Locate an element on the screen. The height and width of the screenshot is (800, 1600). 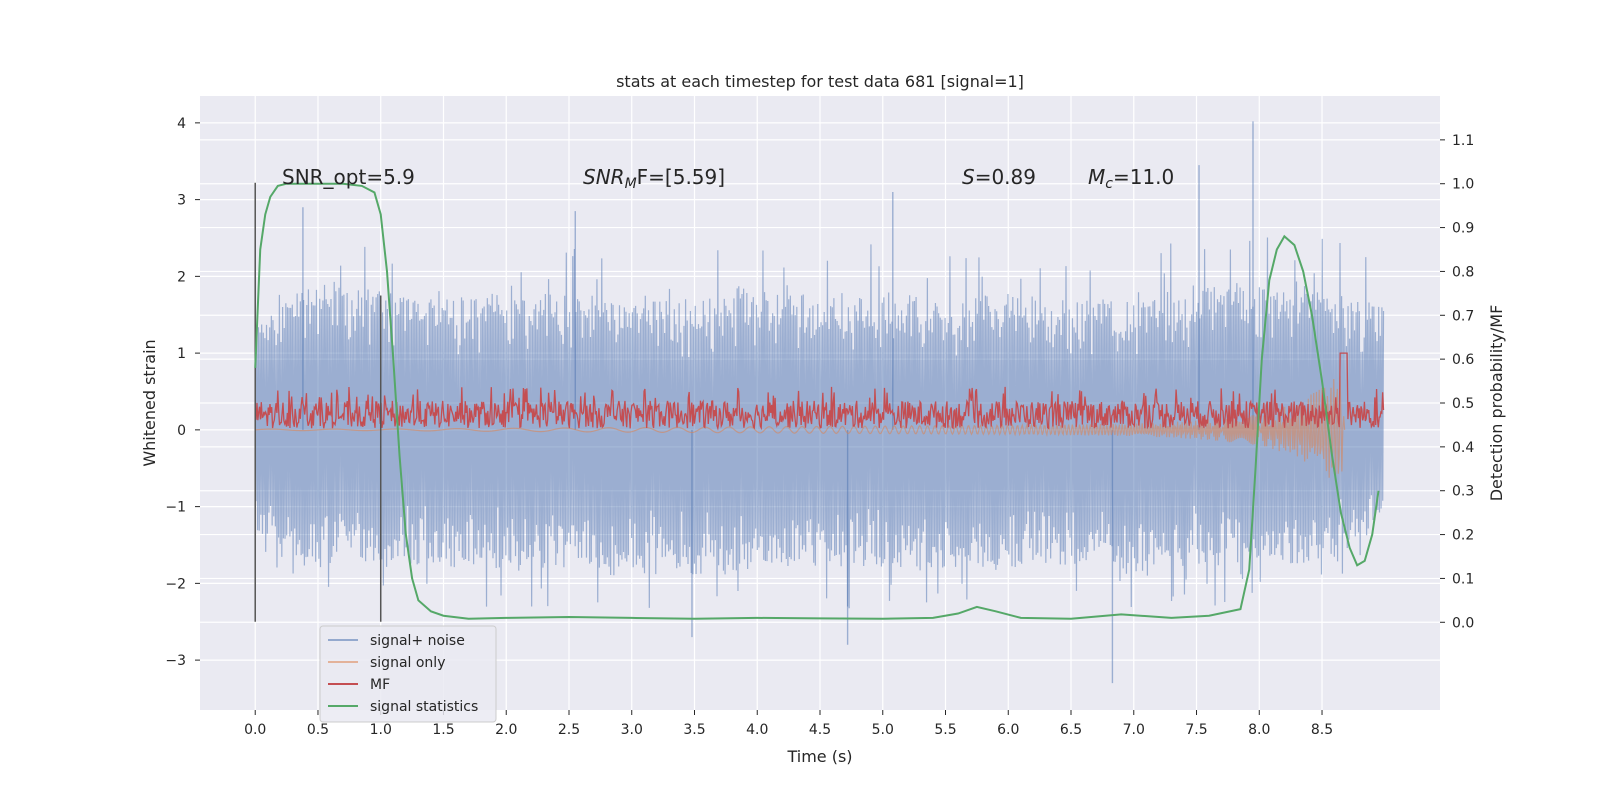
annotation-snr-mf-symbol: SNR is located at coordinates (604, 177).